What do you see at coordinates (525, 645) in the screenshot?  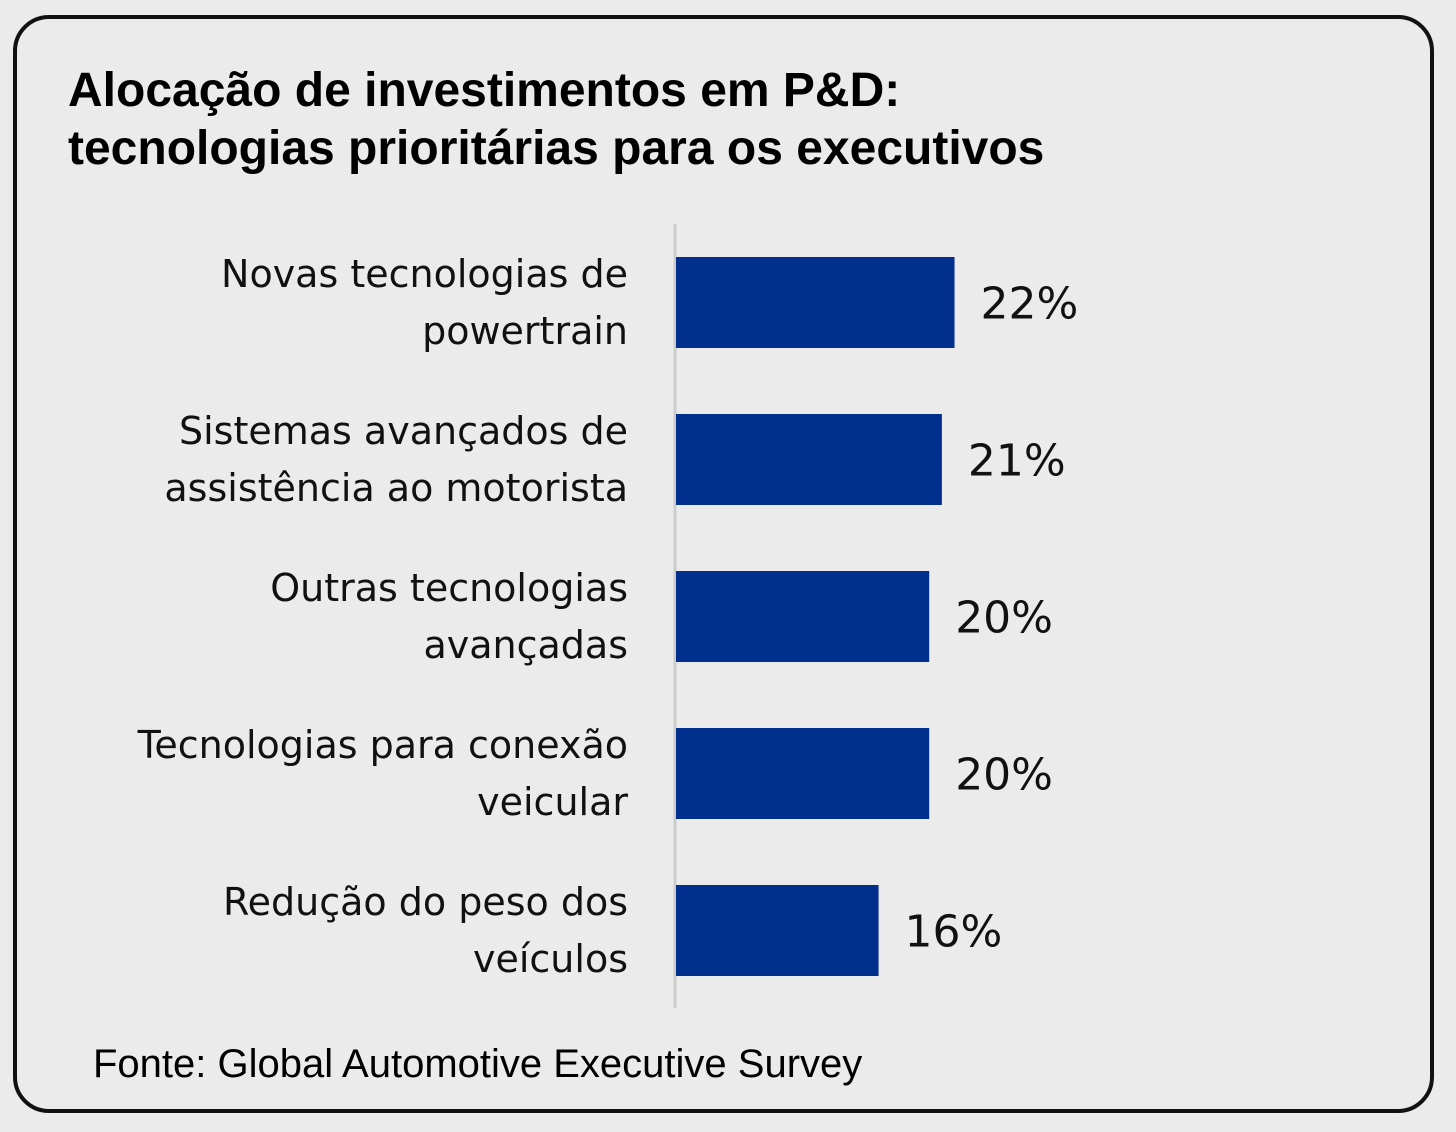 I see `category-label-3-line-2: avançadas` at bounding box center [525, 645].